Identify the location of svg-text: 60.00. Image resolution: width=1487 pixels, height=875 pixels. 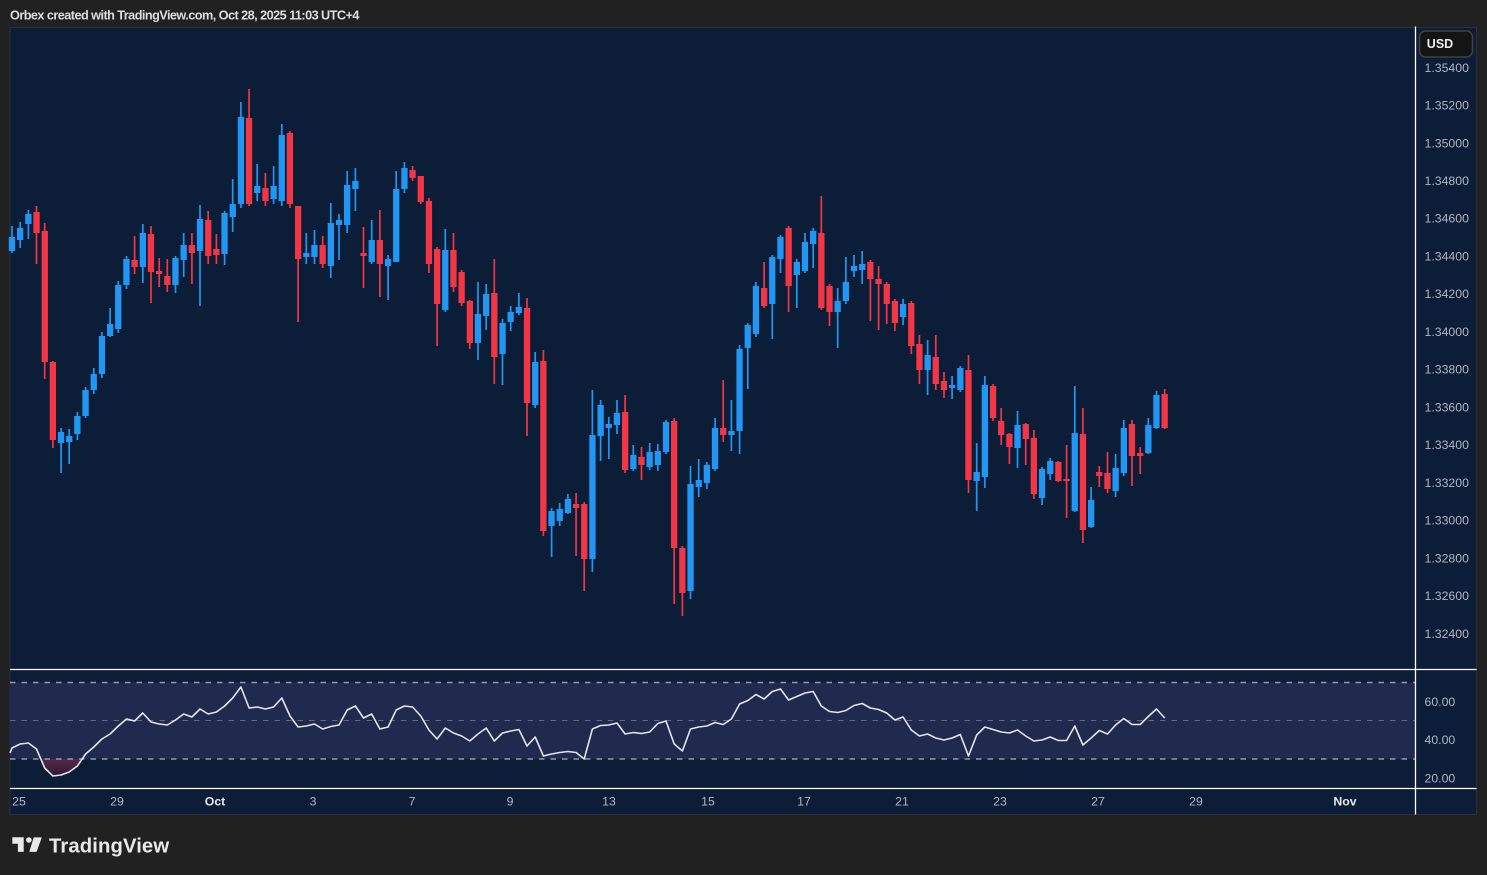
(1440, 702).